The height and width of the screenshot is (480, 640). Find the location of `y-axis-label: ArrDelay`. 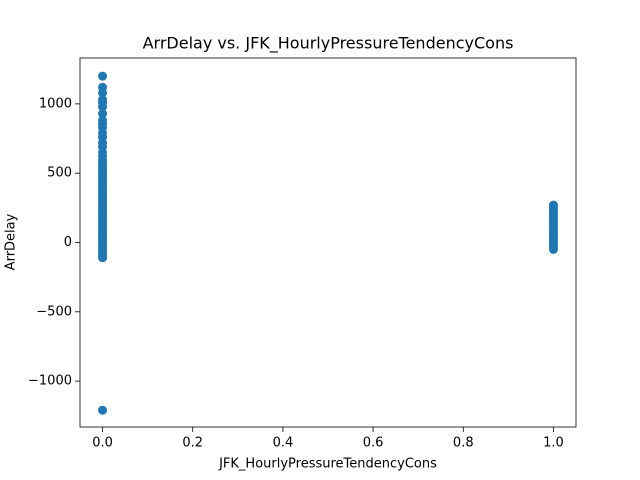

y-axis-label: ArrDelay is located at coordinates (11, 241).